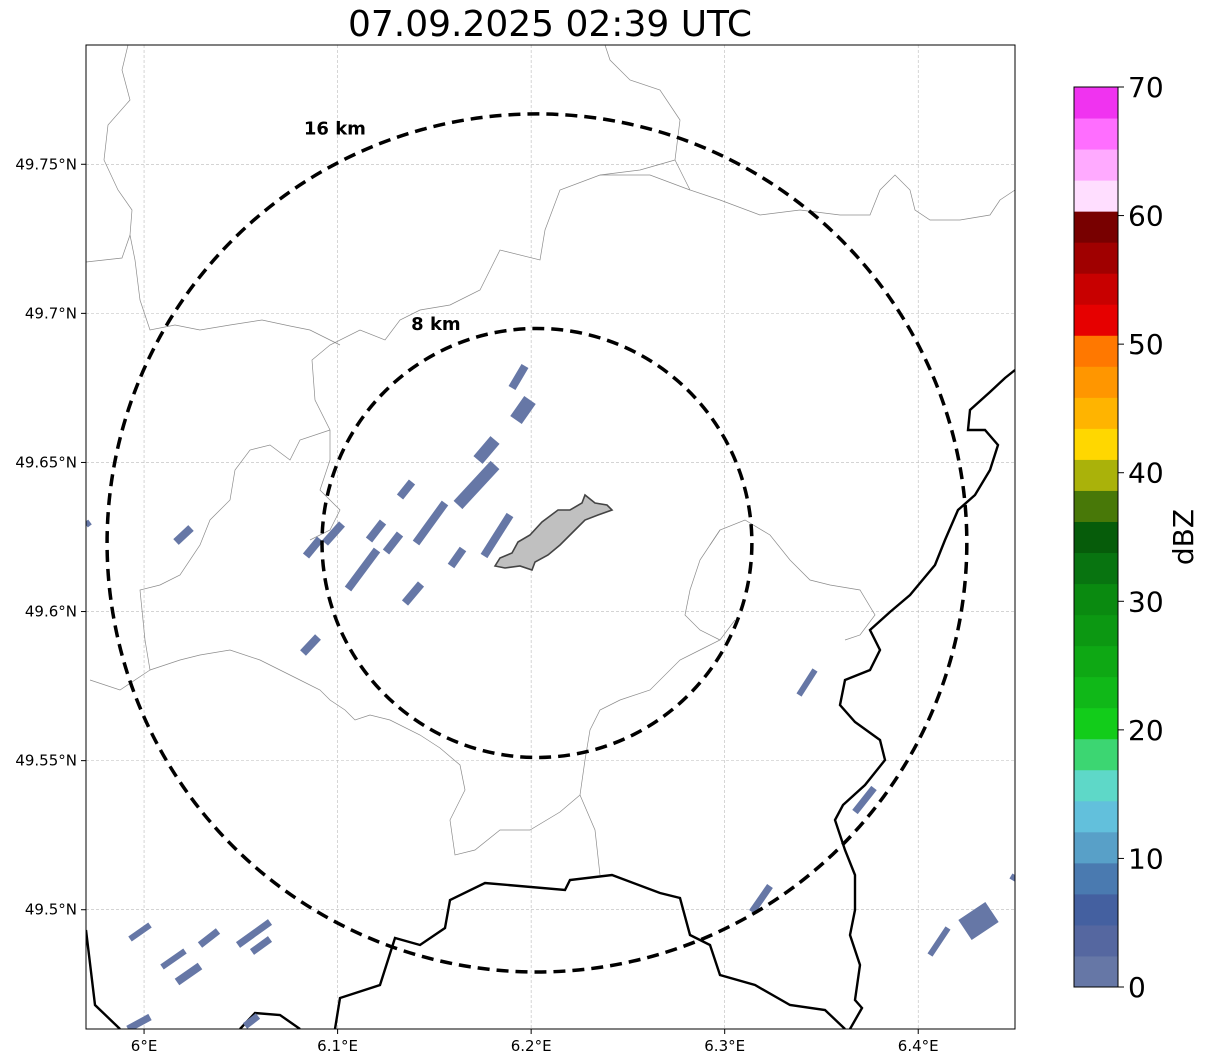 The height and width of the screenshot is (1064, 1207). Describe the element at coordinates (1137, 987) in the screenshot. I see `colorbar-tick-label: 0` at that location.